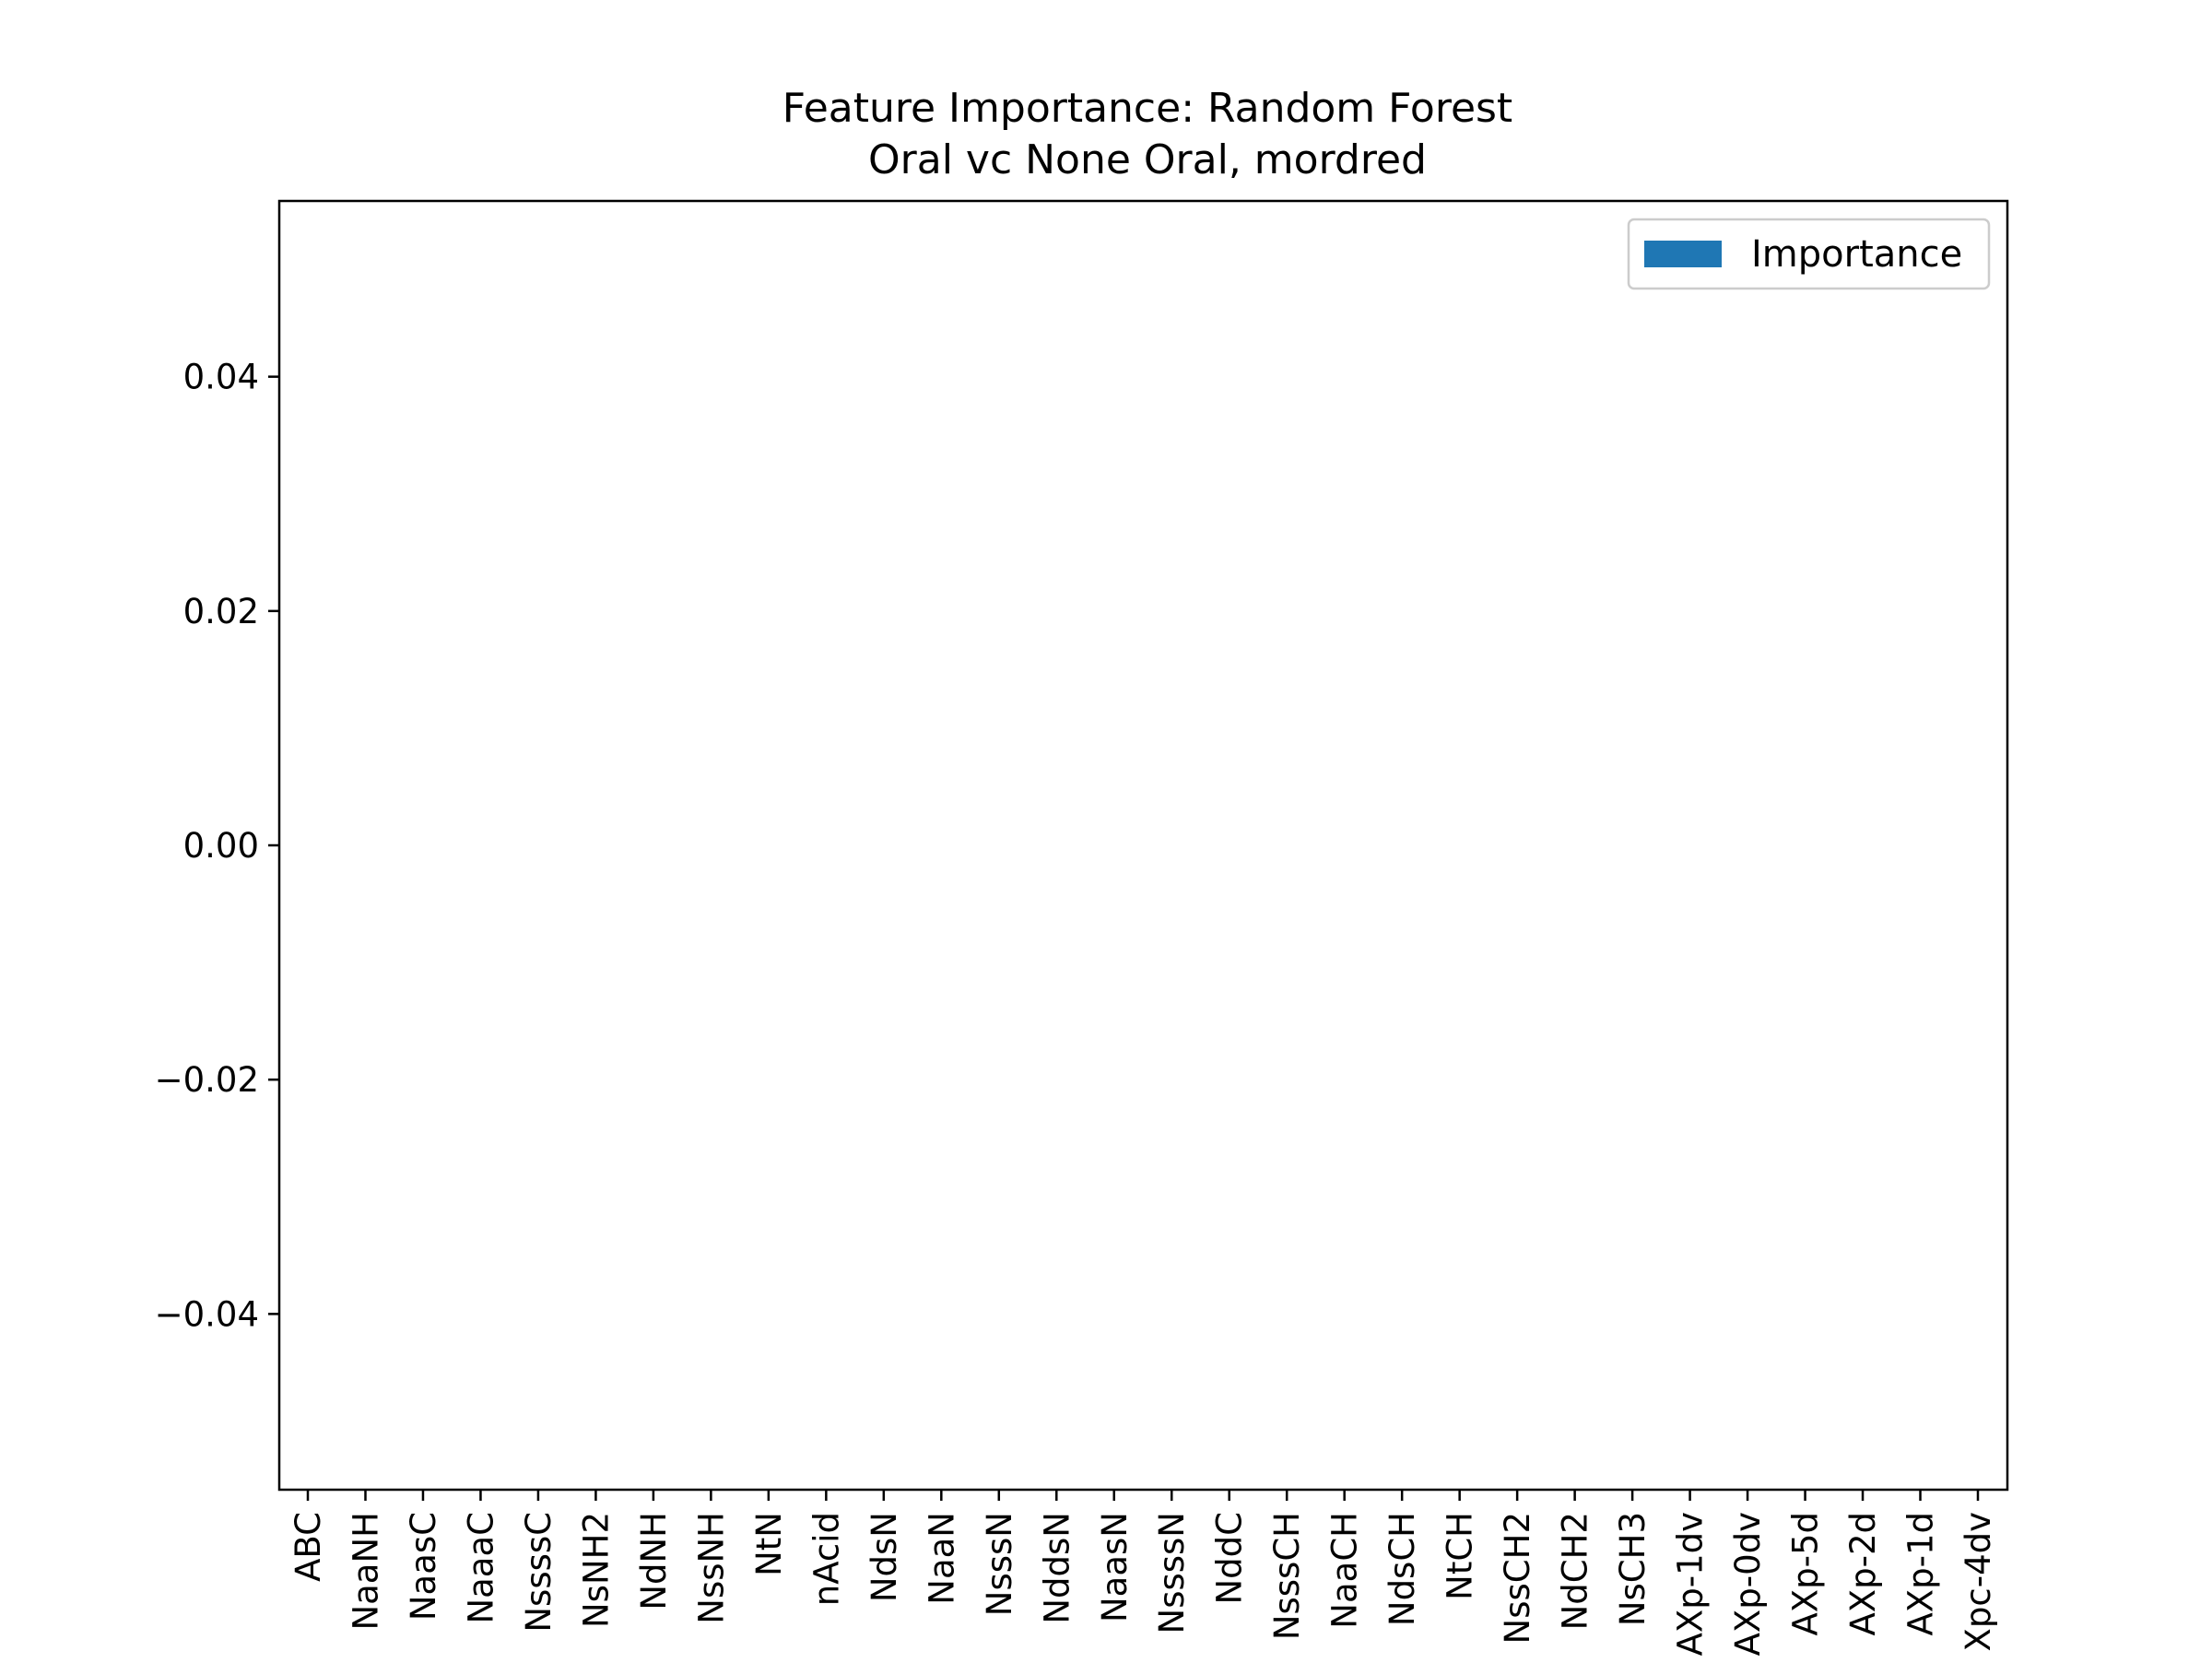 The image size is (2212, 1663). Describe the element at coordinates (365, 1571) in the screenshot. I see `x-tick-label: NaaNH` at that location.